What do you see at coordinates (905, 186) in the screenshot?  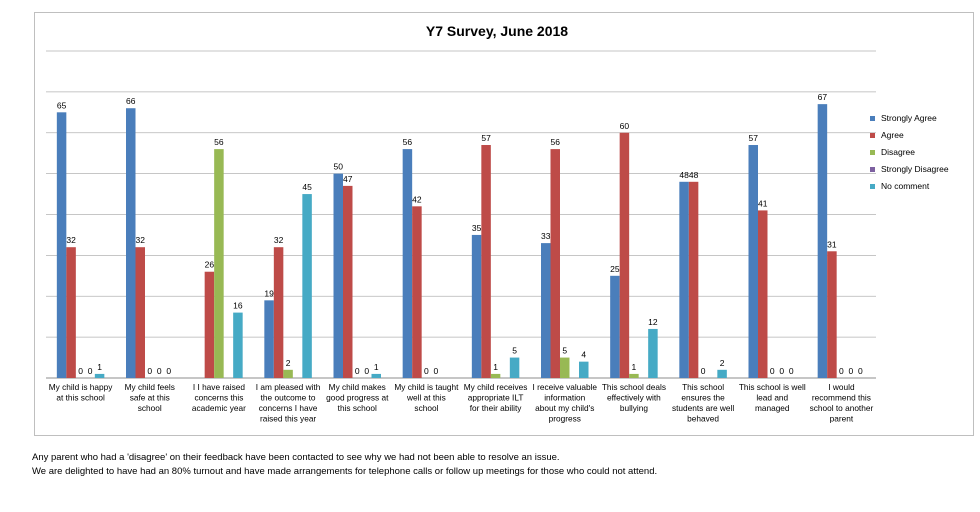 I see `legend-label: No comment` at bounding box center [905, 186].